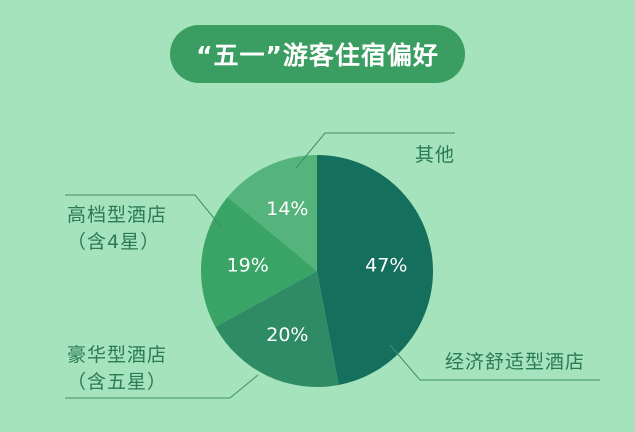  What do you see at coordinates (287, 335) in the screenshot?
I see `slice-value-label: 20%` at bounding box center [287, 335].